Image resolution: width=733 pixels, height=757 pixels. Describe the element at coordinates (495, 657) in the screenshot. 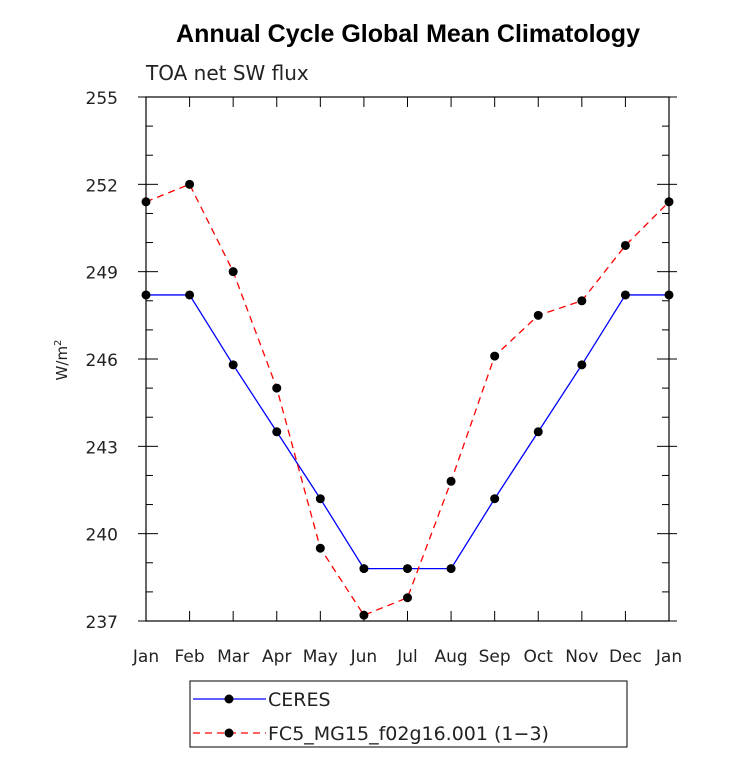

I see `x-tick-label: Sep` at that location.